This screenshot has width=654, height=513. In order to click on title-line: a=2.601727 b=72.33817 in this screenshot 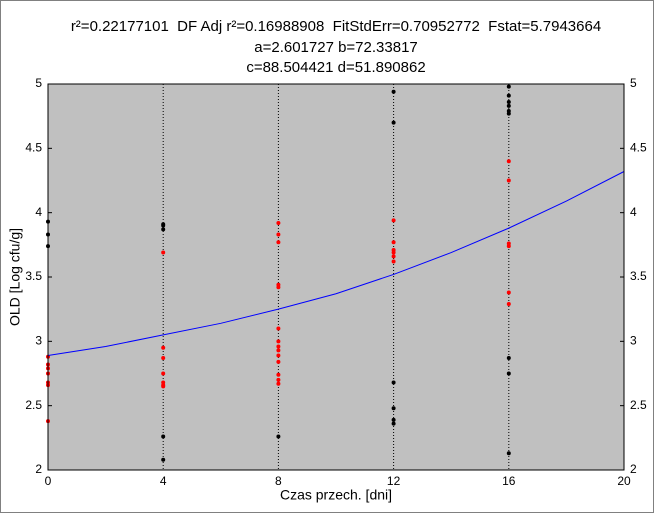, I will do `click(336, 47)`.